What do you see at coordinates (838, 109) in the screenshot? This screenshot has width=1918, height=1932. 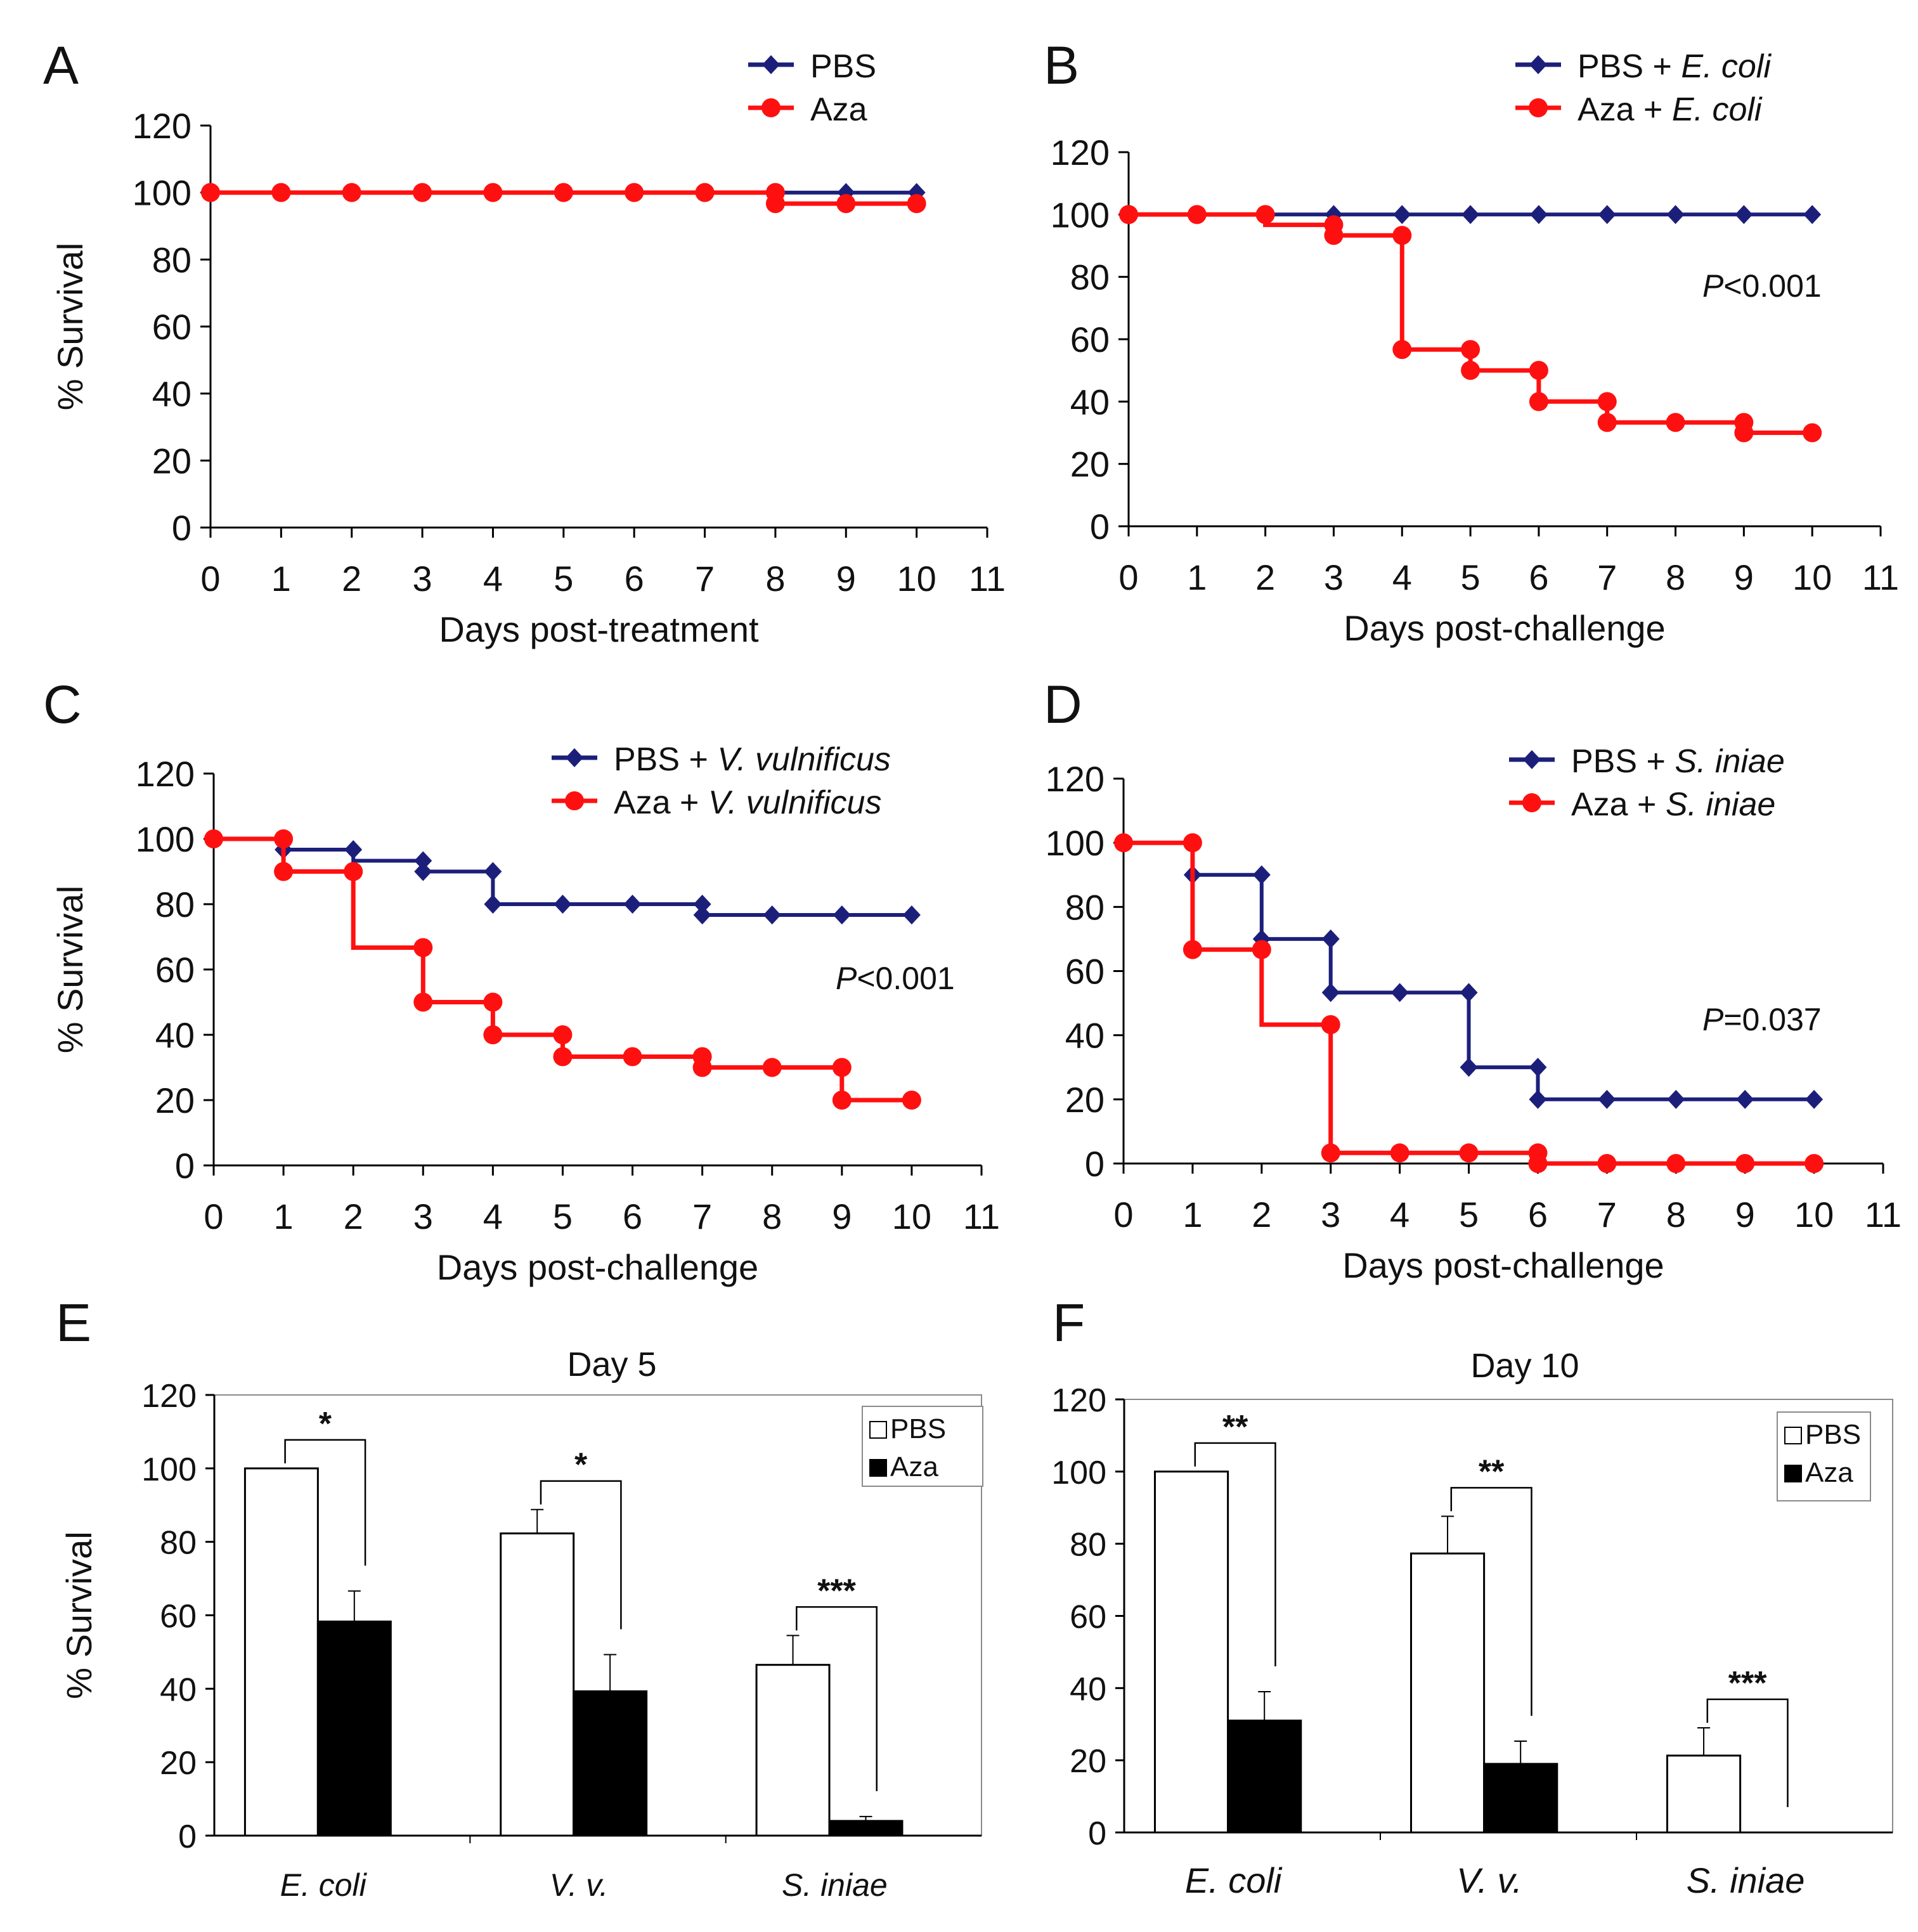 I see `legend-label-part: Aza` at bounding box center [838, 109].